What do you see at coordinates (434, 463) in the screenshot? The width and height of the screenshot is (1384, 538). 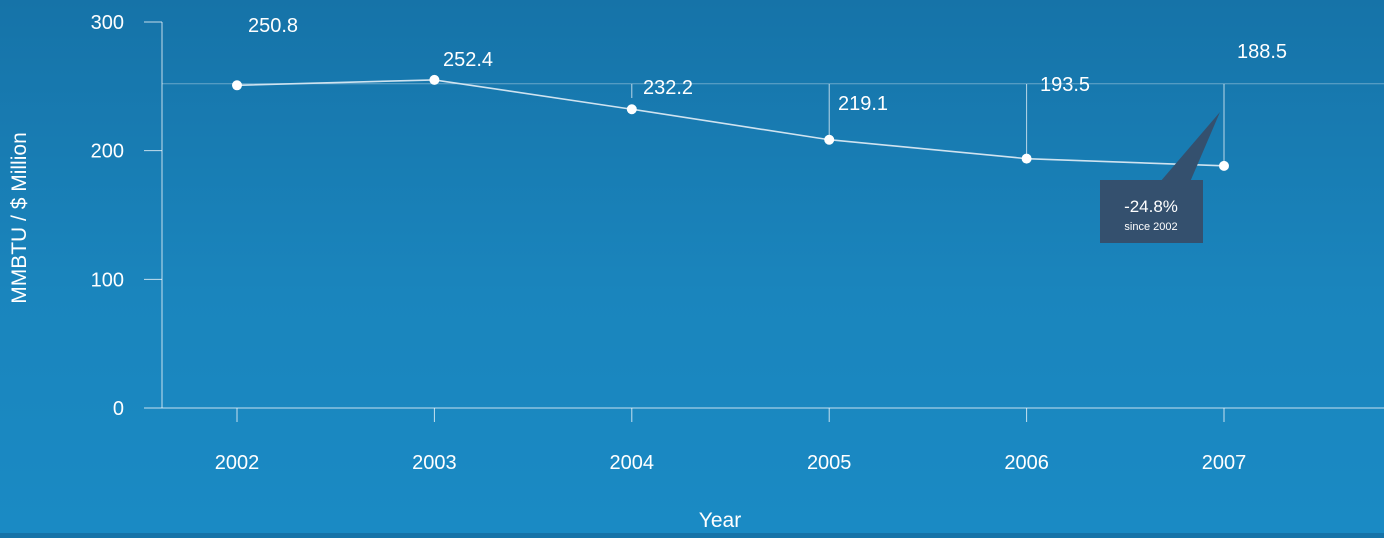 I see `x-tick-label: 2003` at bounding box center [434, 463].